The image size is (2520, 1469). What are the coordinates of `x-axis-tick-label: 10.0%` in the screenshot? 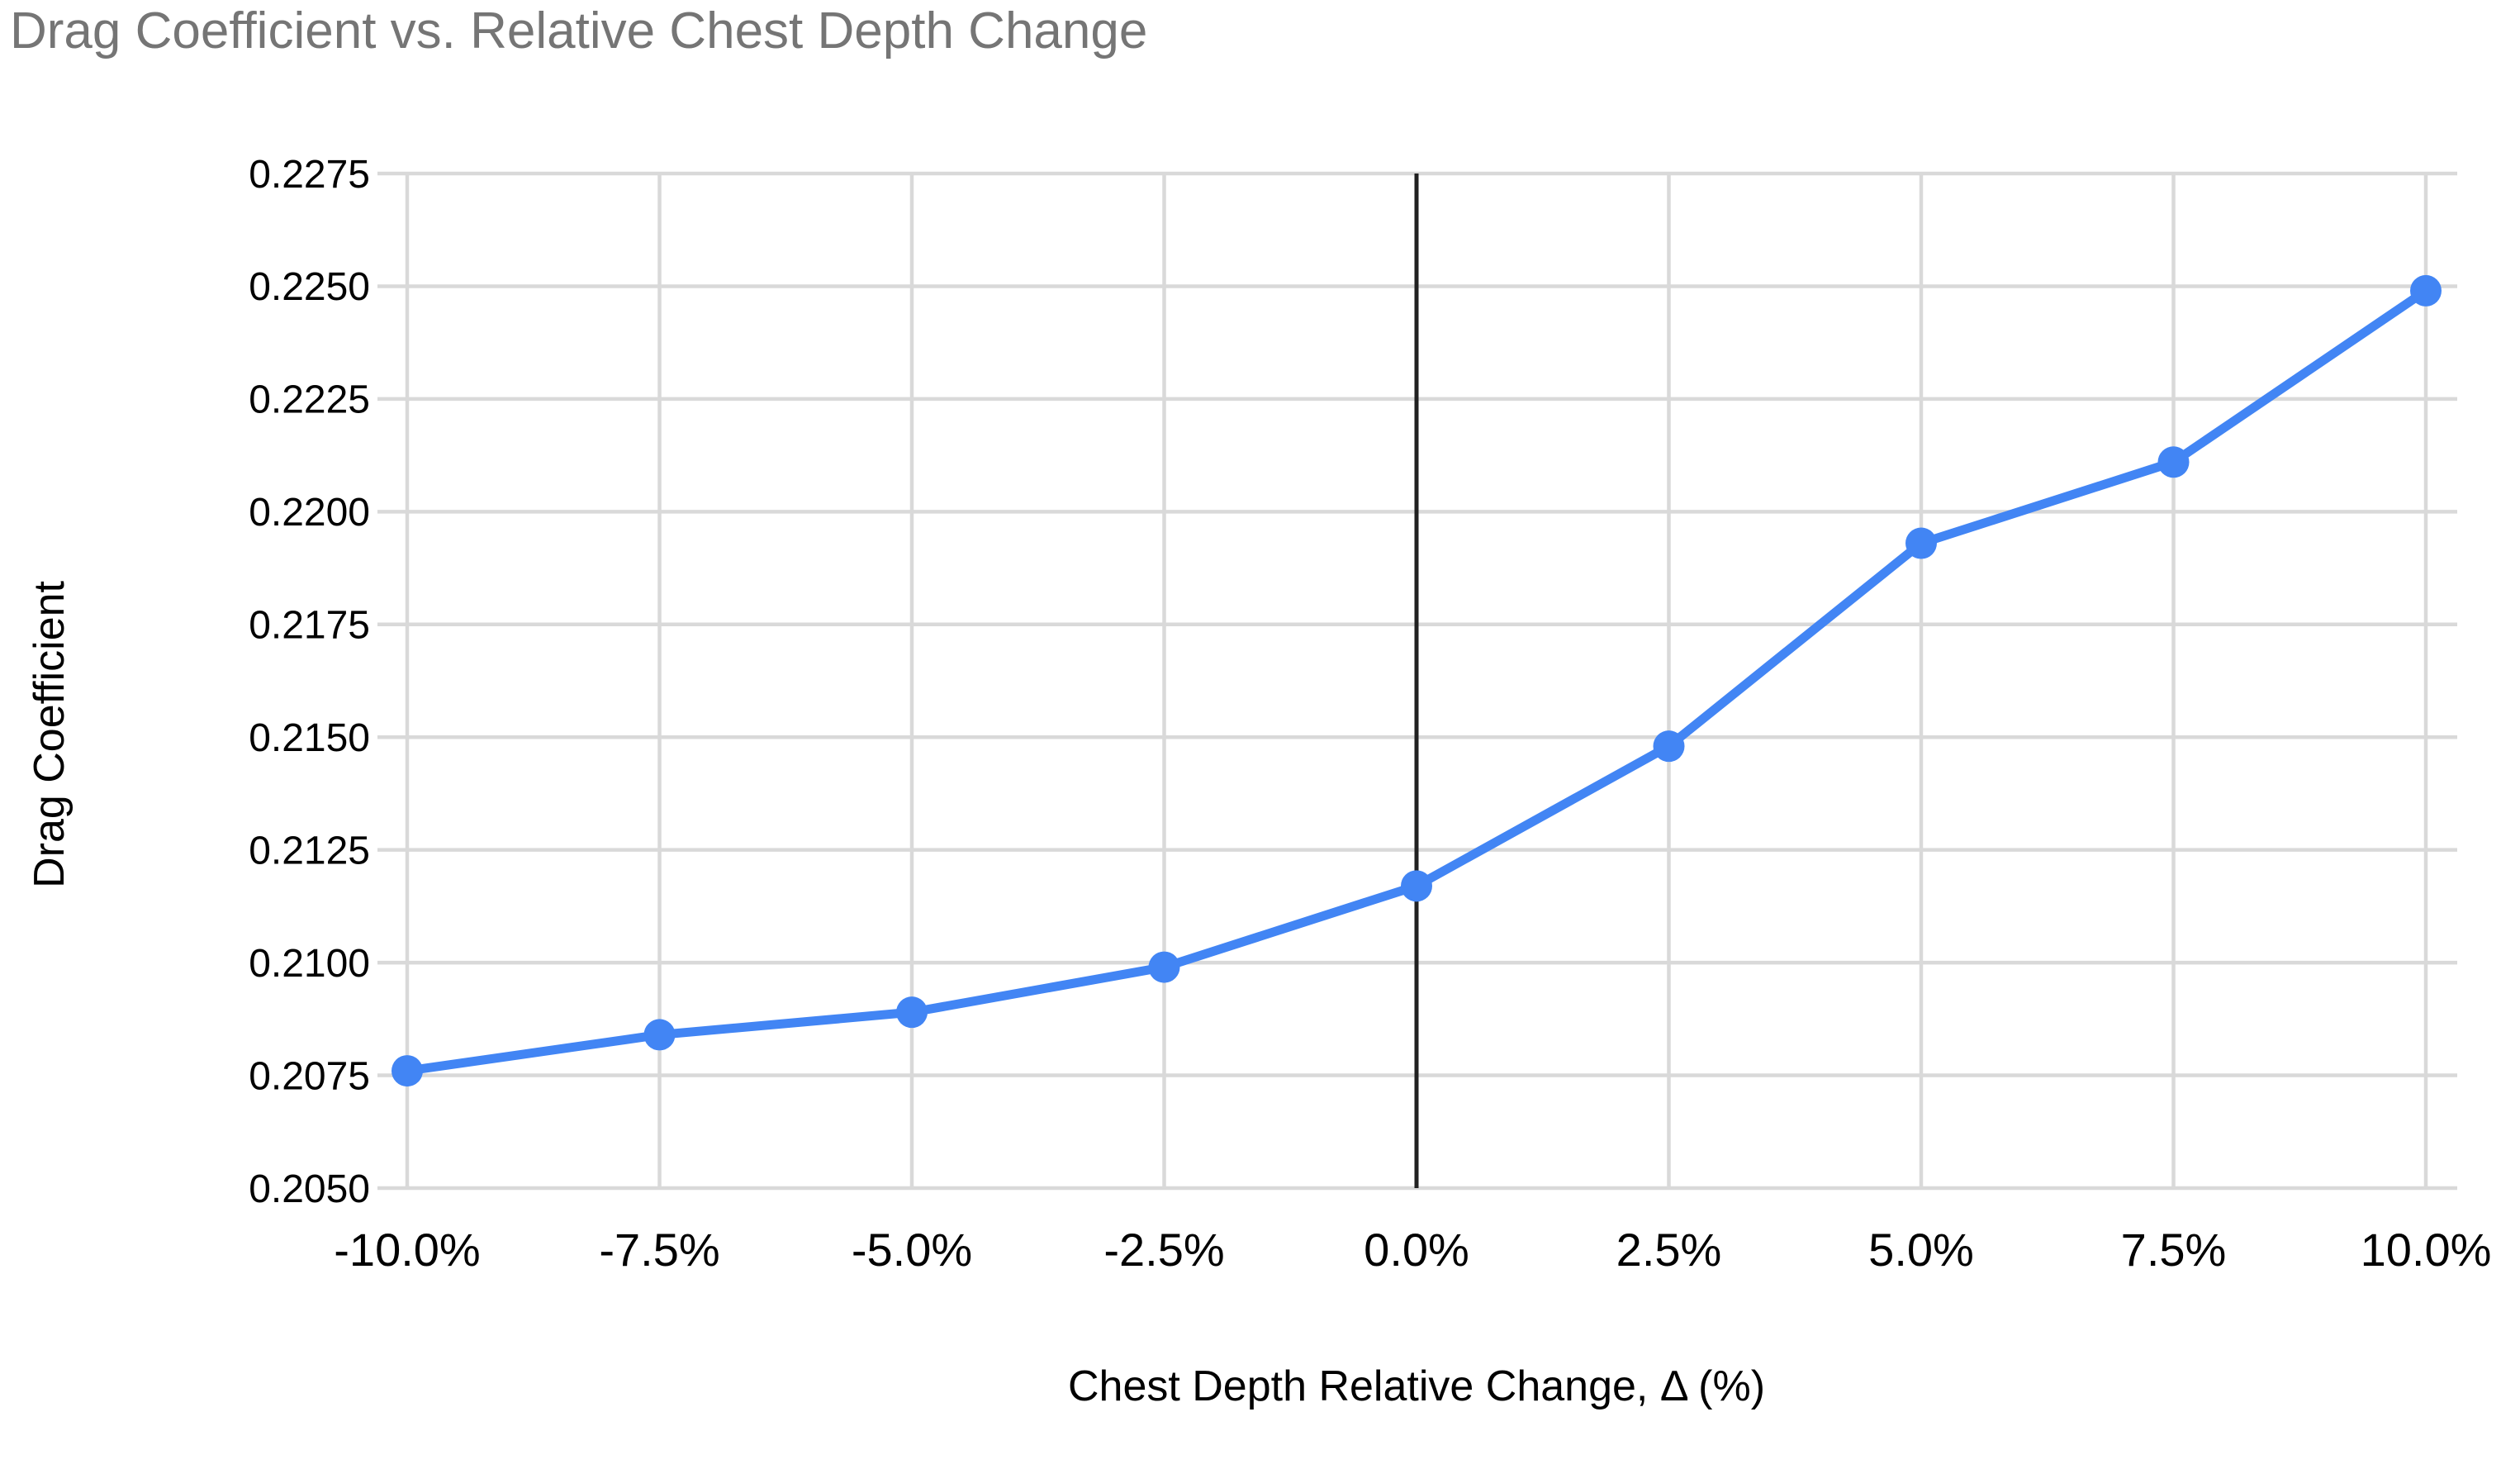 It's located at (2426, 1250).